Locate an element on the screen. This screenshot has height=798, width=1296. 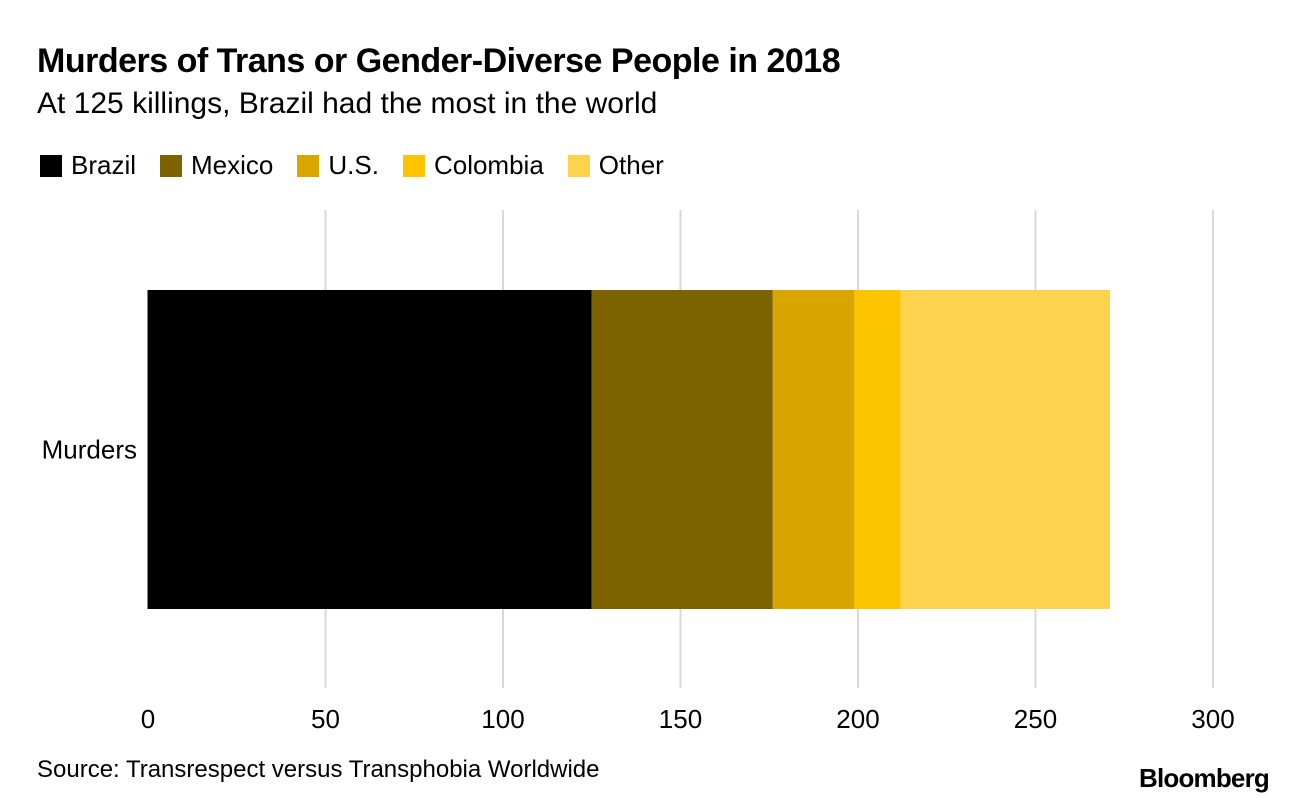
legend-item-mexico: Mexico is located at coordinates (216, 165).